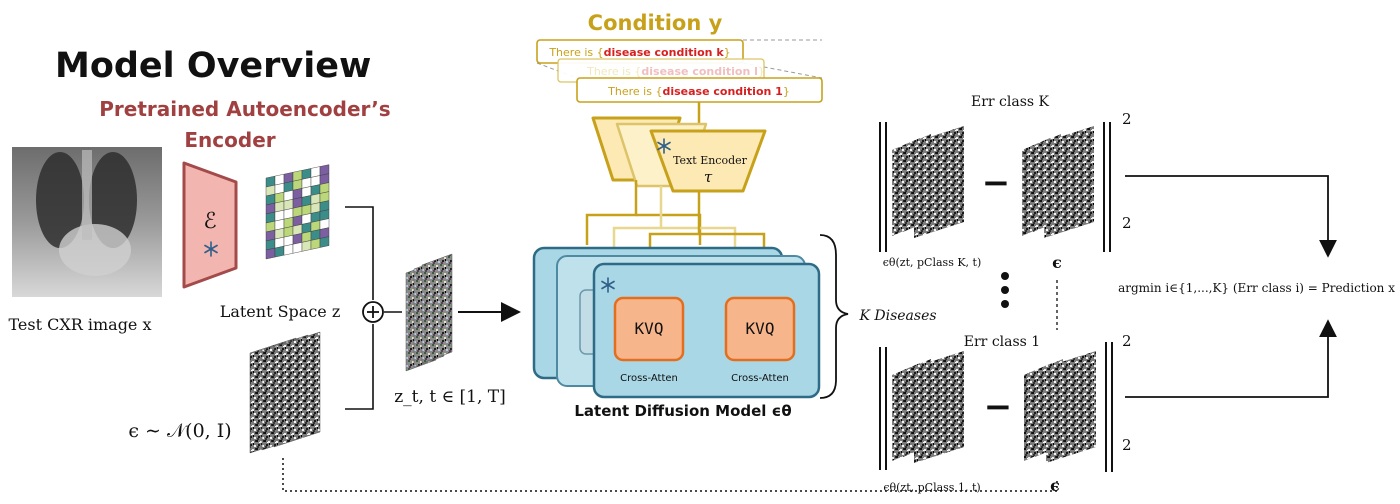 The height and width of the screenshot is (504, 1400). What do you see at coordinates (1005, 290) in the screenshot?
I see `ellipsis-dots` at bounding box center [1005, 290].